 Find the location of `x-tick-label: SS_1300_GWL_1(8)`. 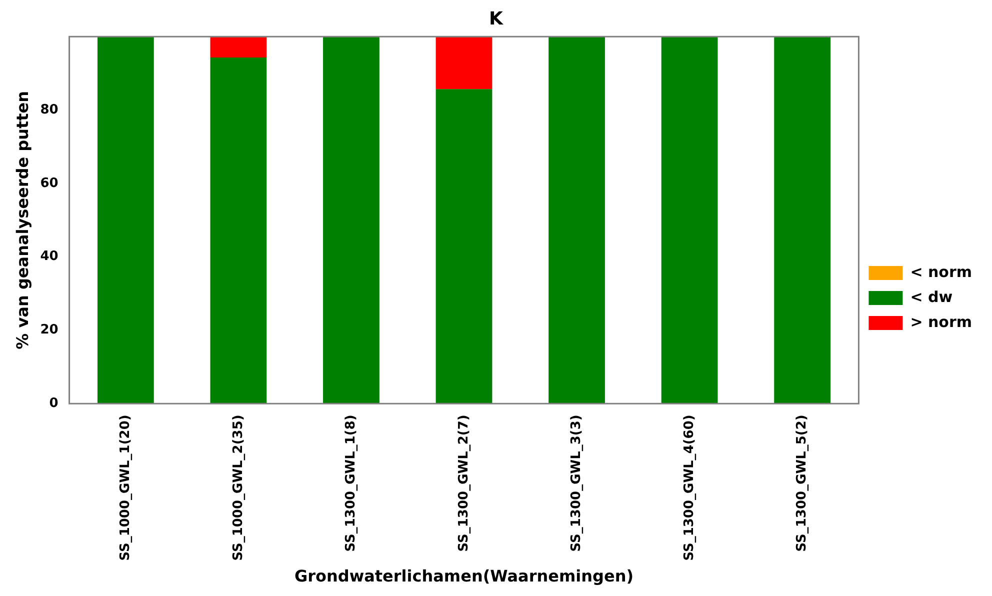

x-tick-label: SS_1300_GWL_1(8) is located at coordinates (351, 483).